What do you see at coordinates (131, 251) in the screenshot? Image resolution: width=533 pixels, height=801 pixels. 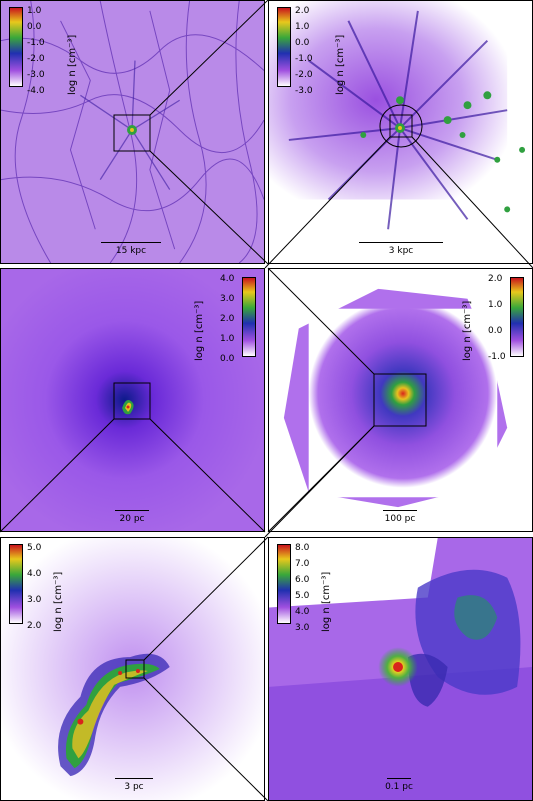 I see `scale-label: 15 kpc` at bounding box center [131, 251].